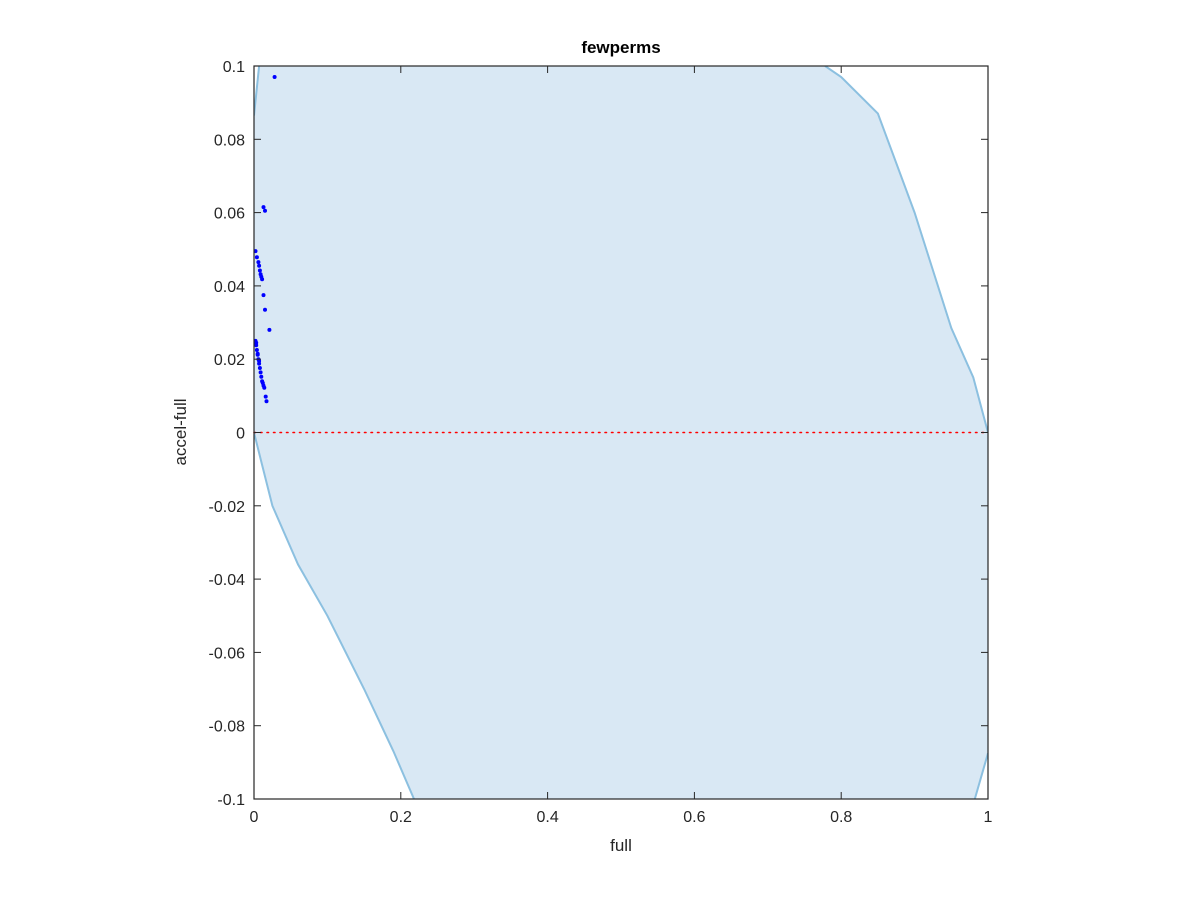 This screenshot has height=900, width=1200. I want to click on x-tick-label: 1, so click(988, 817).